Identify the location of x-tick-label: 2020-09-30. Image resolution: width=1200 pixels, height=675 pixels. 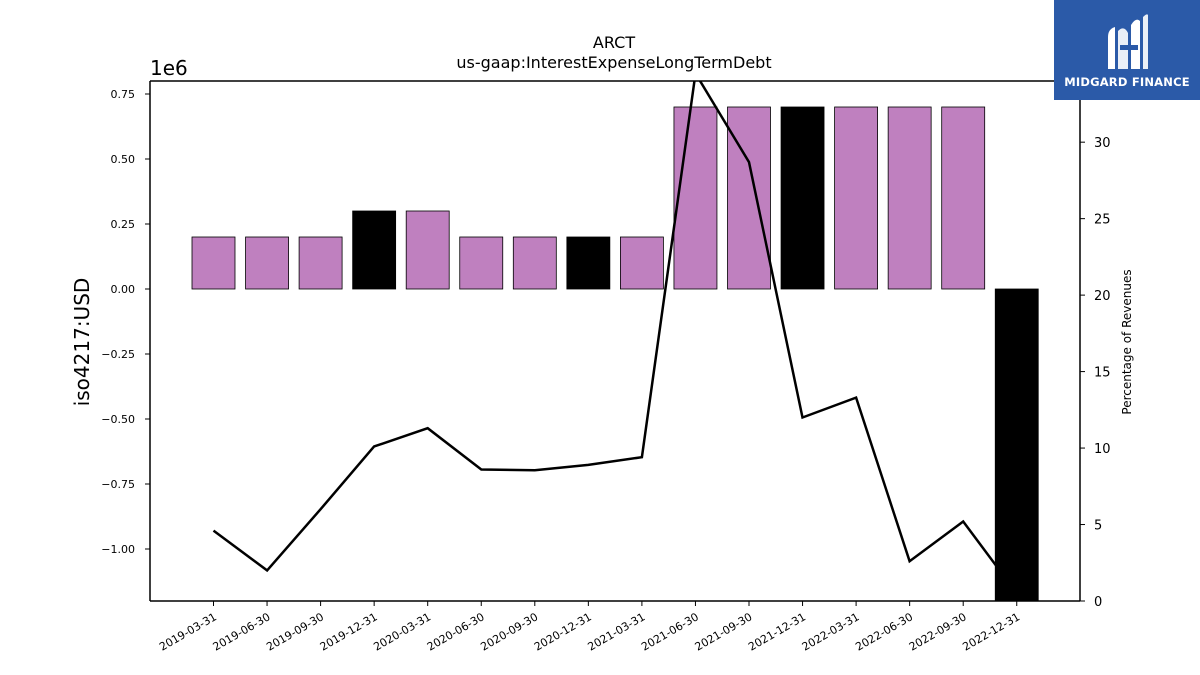
(509, 631).